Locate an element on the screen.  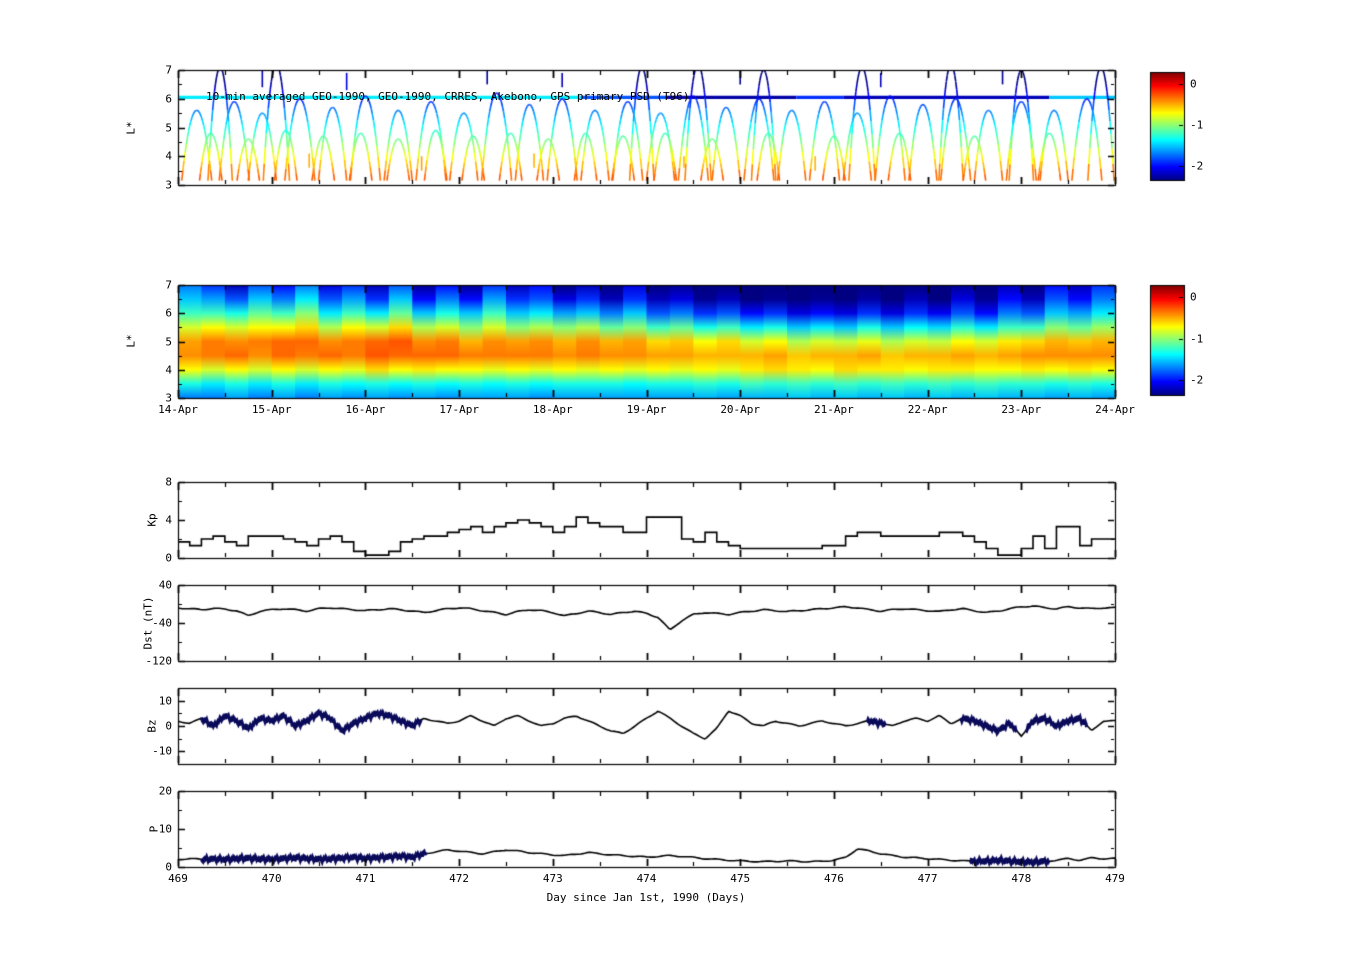
x-tick-label-day: 478 is located at coordinates (1021, 878).